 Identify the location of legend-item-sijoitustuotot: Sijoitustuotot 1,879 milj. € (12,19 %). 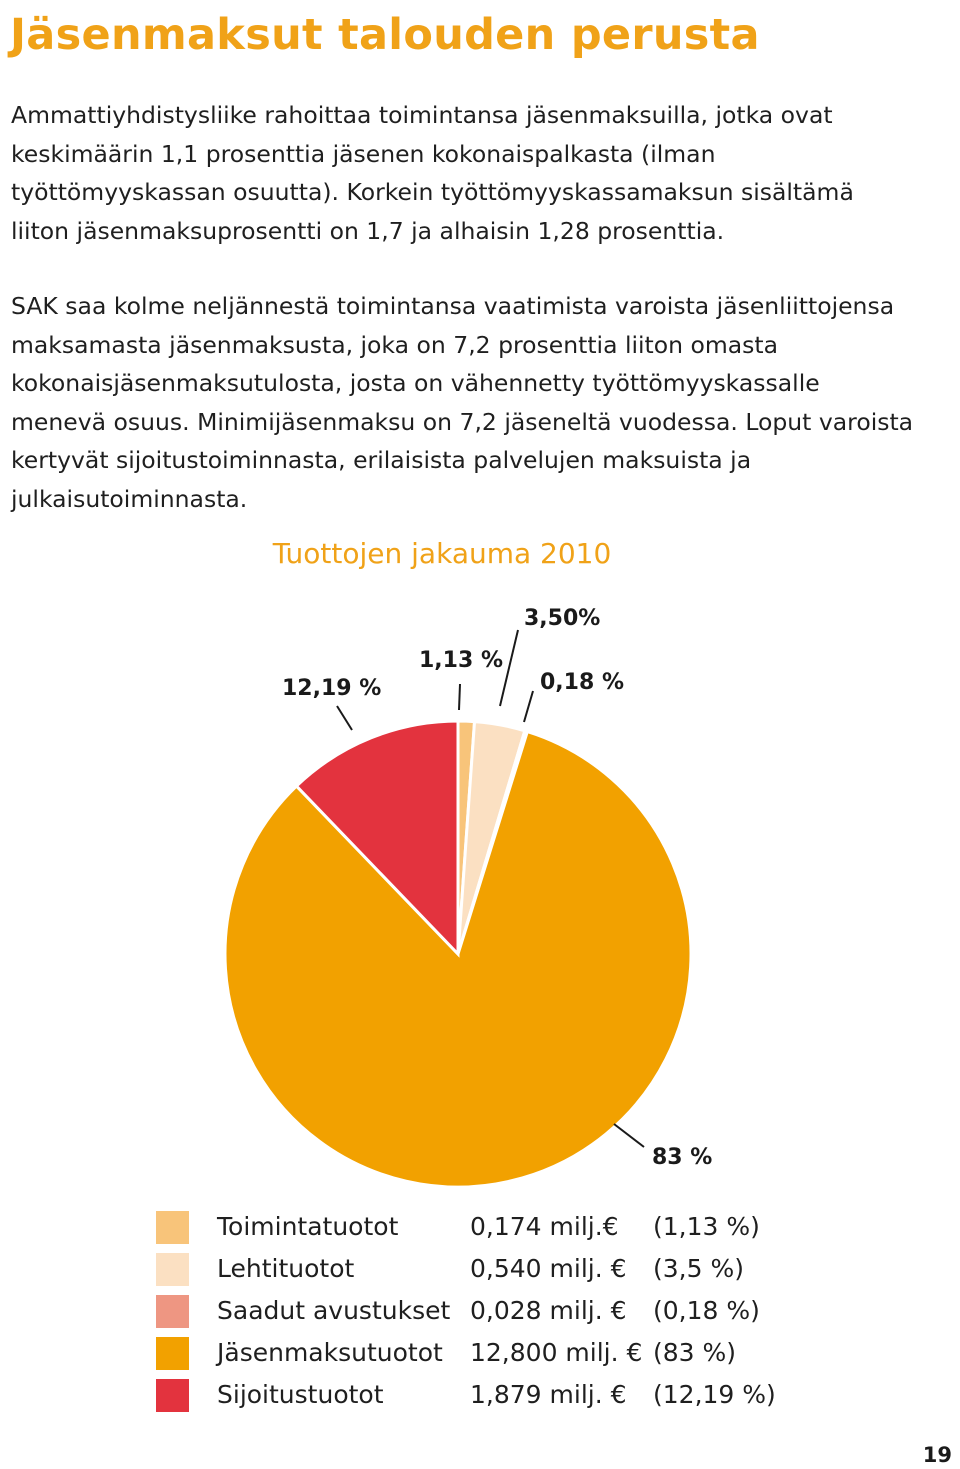
(476, 1396).